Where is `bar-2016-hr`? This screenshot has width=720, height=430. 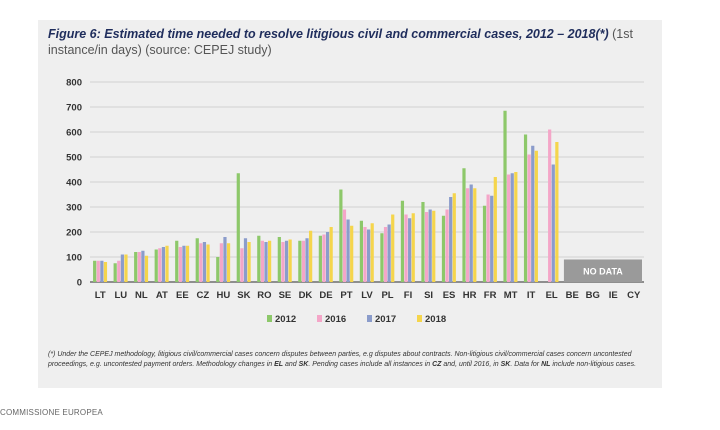 bar-2016-hr is located at coordinates (467, 235).